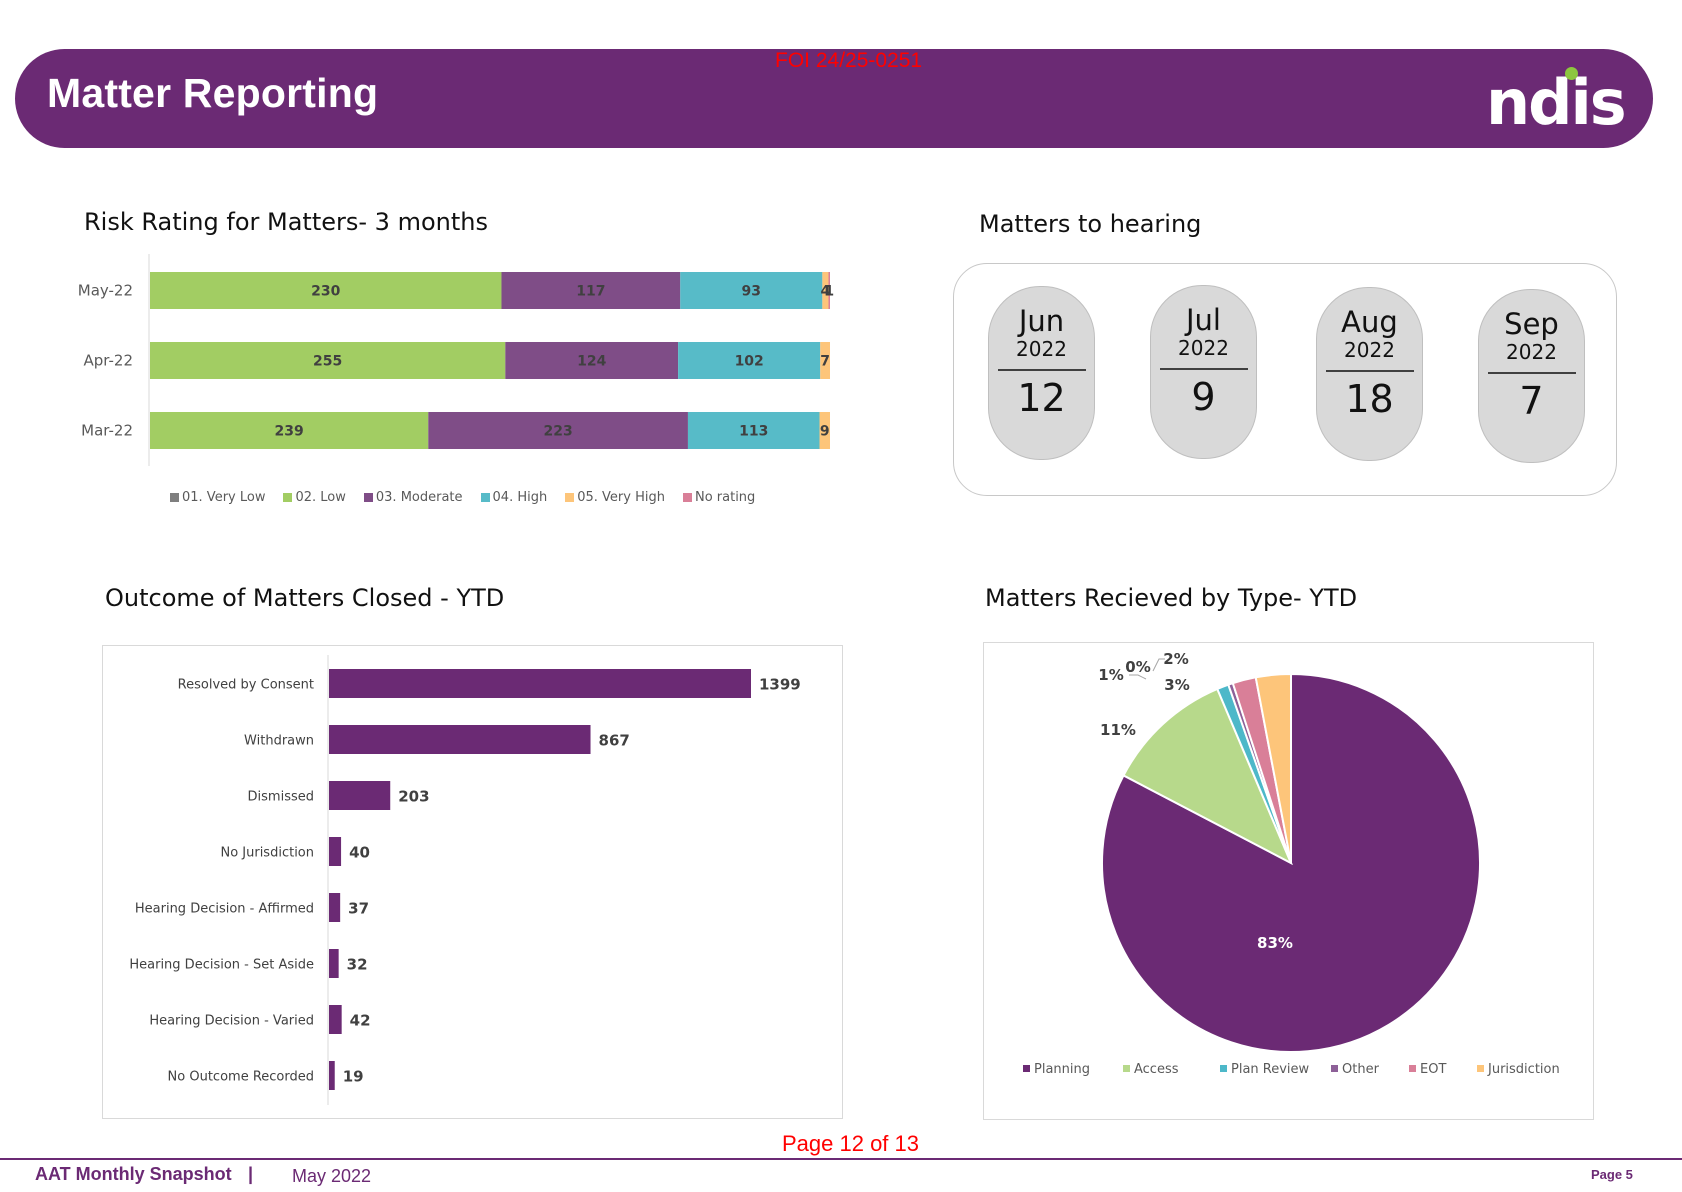 The height and width of the screenshot is (1192, 1682). What do you see at coordinates (1158, 665) in the screenshot?
I see `pie-leader-line` at bounding box center [1158, 665].